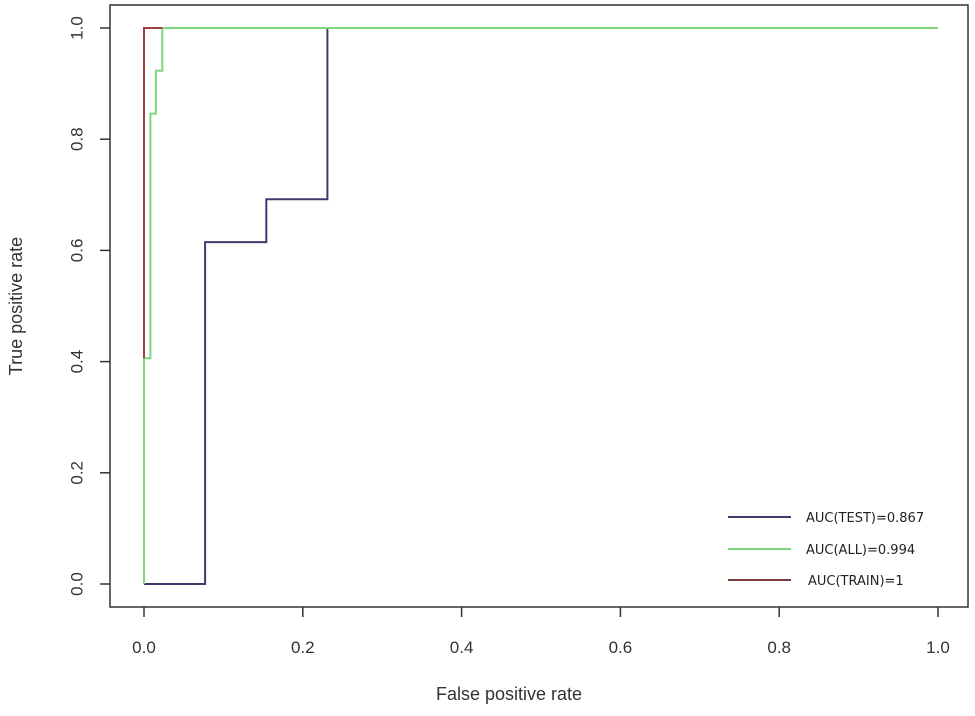 The height and width of the screenshot is (716, 975). I want to click on y-tick-label: 0.8, so click(77, 139).